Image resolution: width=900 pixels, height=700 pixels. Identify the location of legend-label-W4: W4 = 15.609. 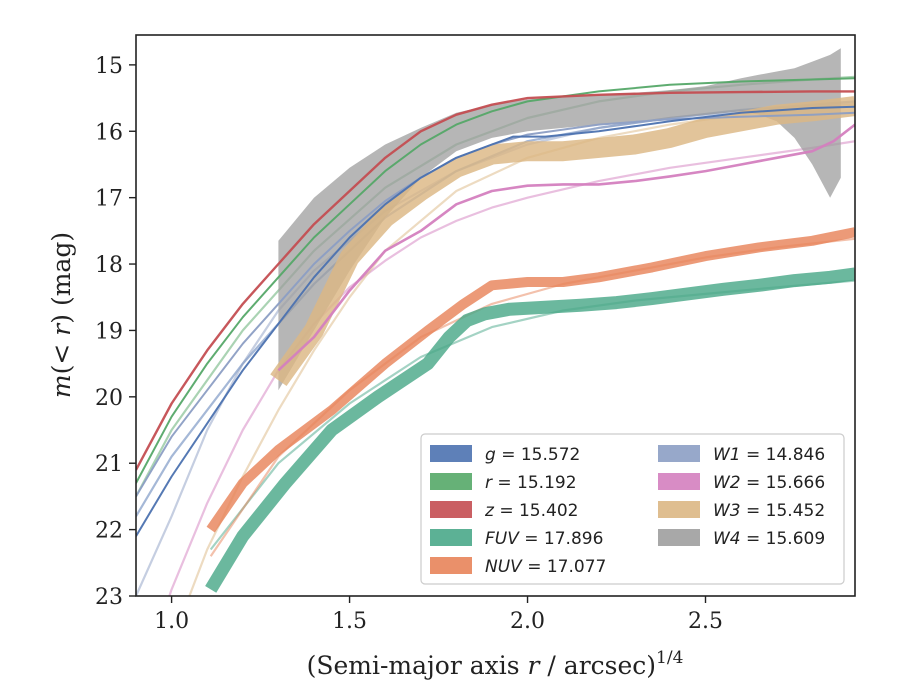
(769, 539).